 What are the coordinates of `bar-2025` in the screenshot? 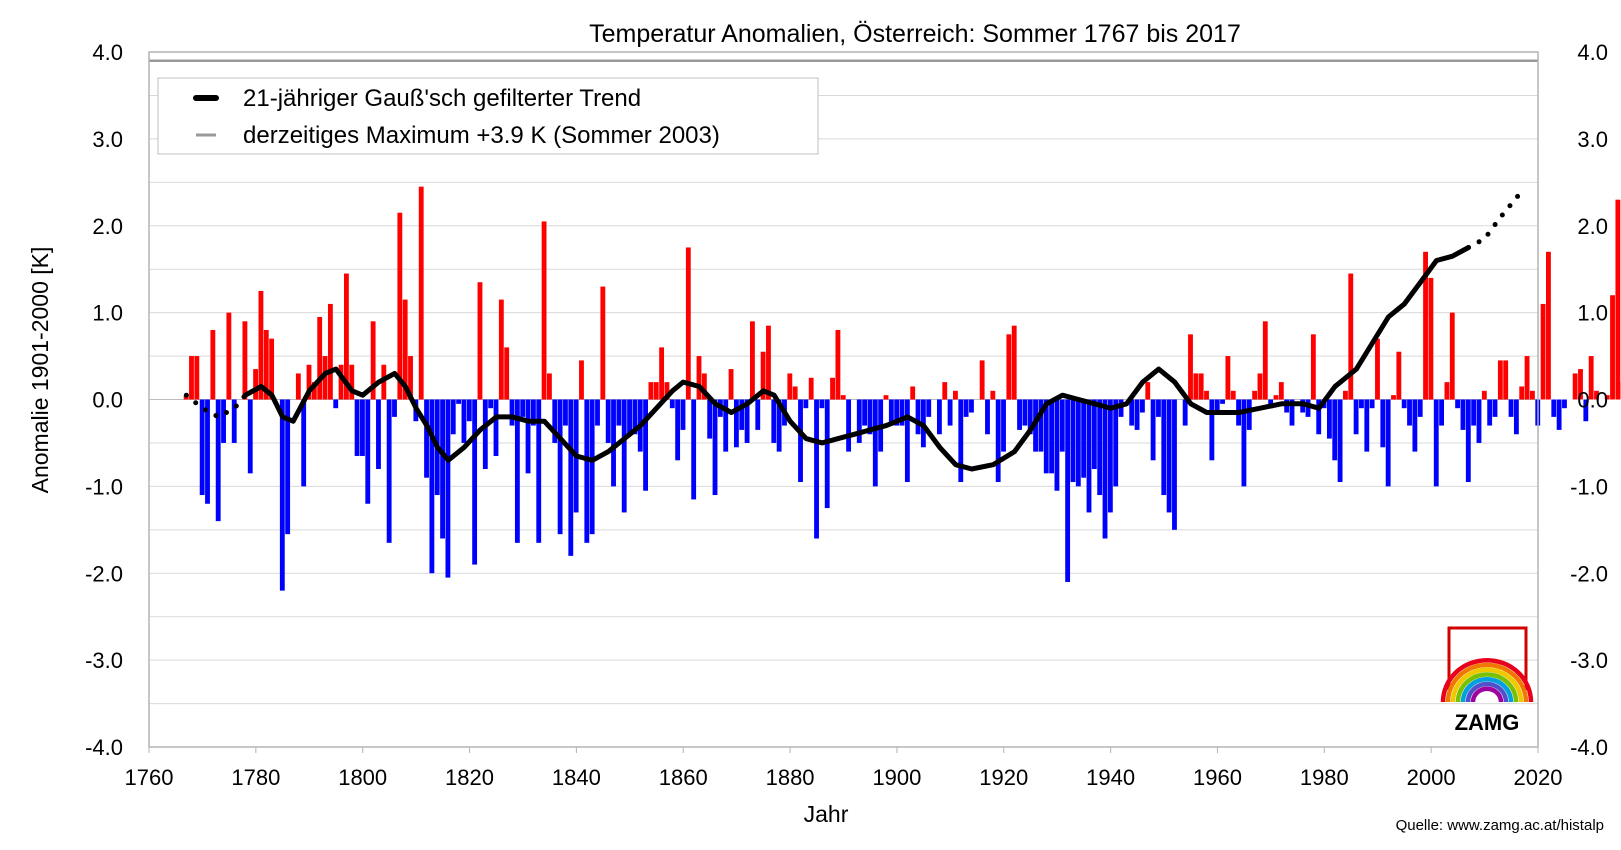 It's located at (1564, 404).